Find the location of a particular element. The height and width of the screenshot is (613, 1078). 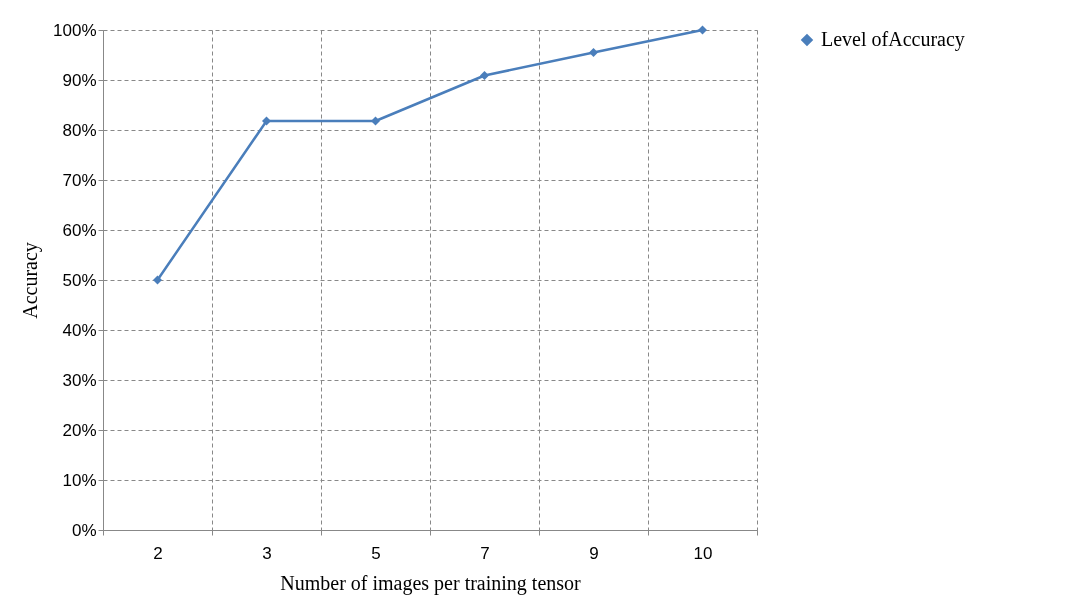

y-tick-label: 20% is located at coordinates (79, 430).